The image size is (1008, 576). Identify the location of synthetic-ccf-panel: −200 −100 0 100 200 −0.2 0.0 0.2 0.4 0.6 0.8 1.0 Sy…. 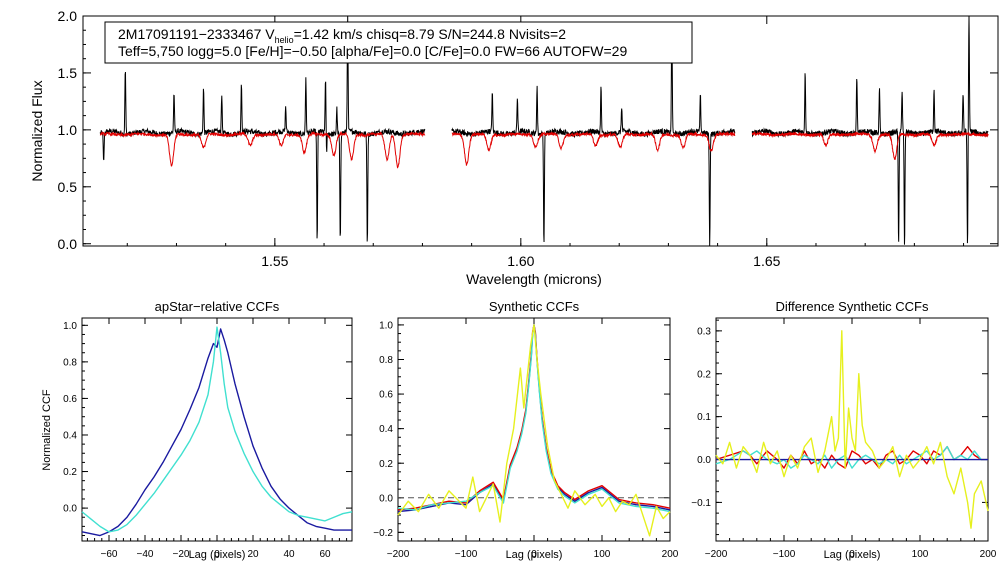
(526, 430).